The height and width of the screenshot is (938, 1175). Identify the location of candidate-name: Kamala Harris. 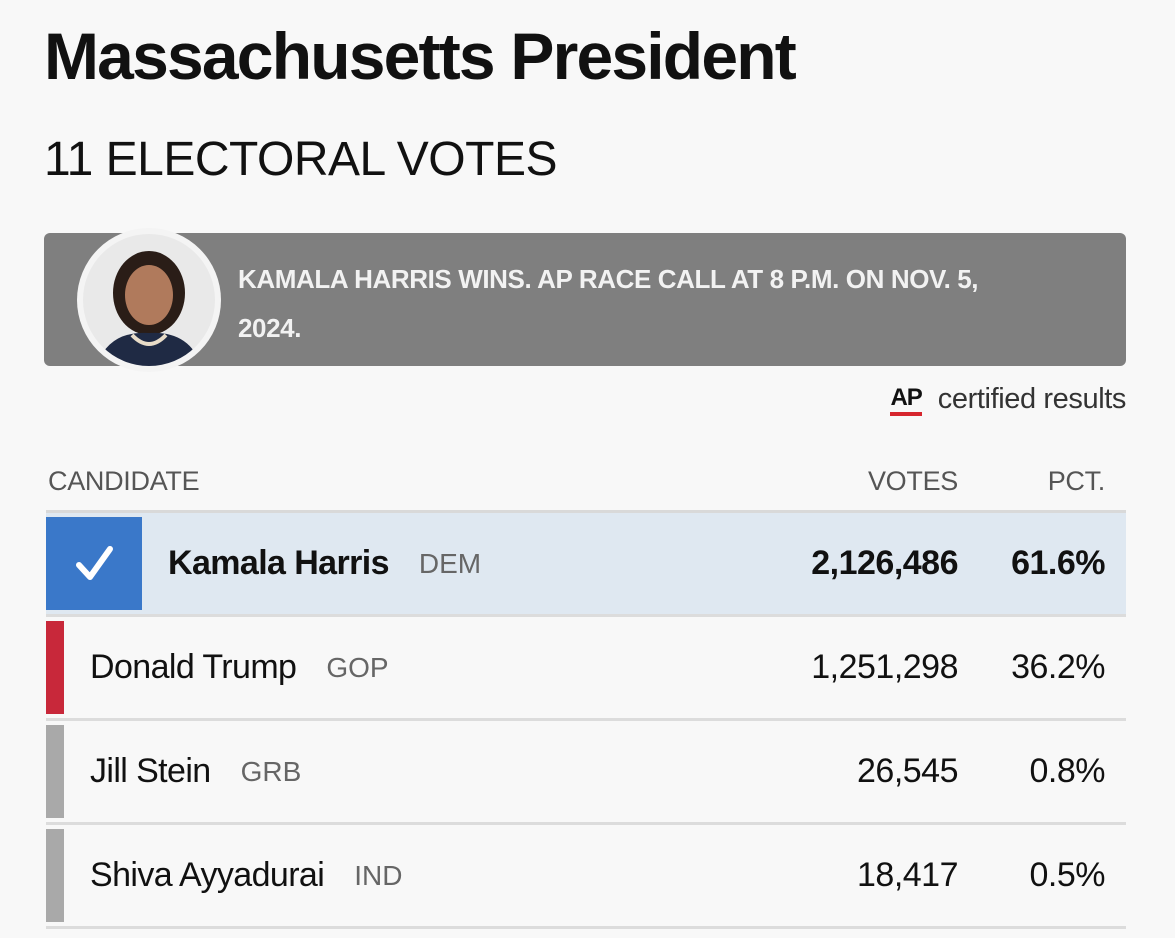
(278, 563).